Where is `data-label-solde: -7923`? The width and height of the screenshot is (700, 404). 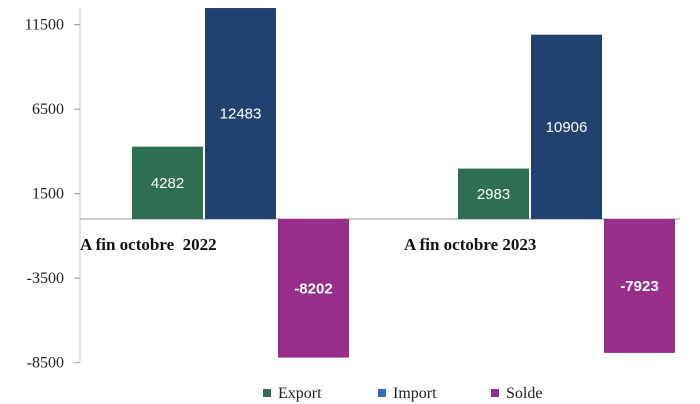 data-label-solde: -7923 is located at coordinates (639, 286).